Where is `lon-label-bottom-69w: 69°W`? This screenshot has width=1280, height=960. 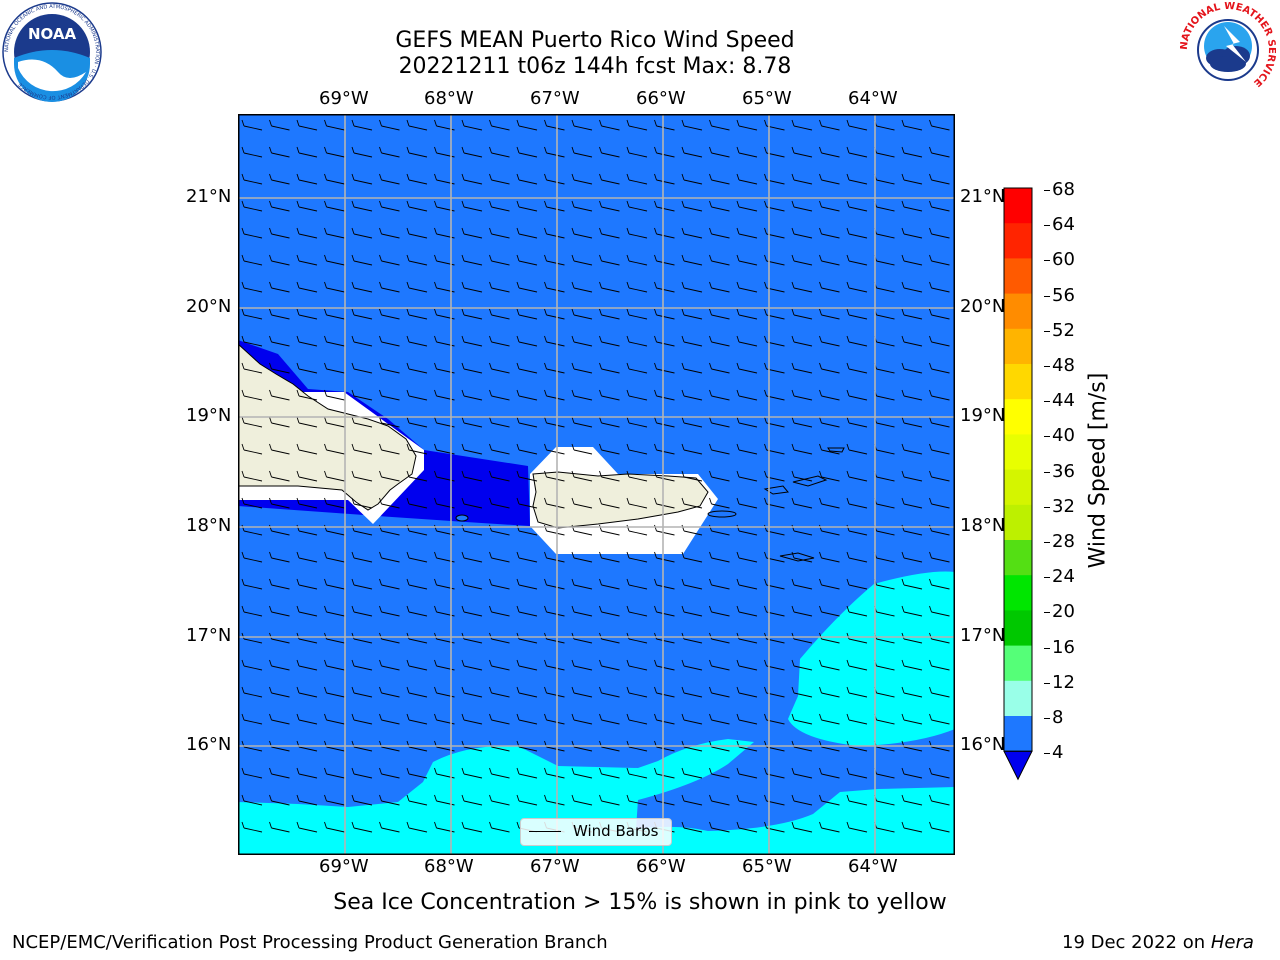
lon-label-bottom-69w: 69°W is located at coordinates (344, 866).